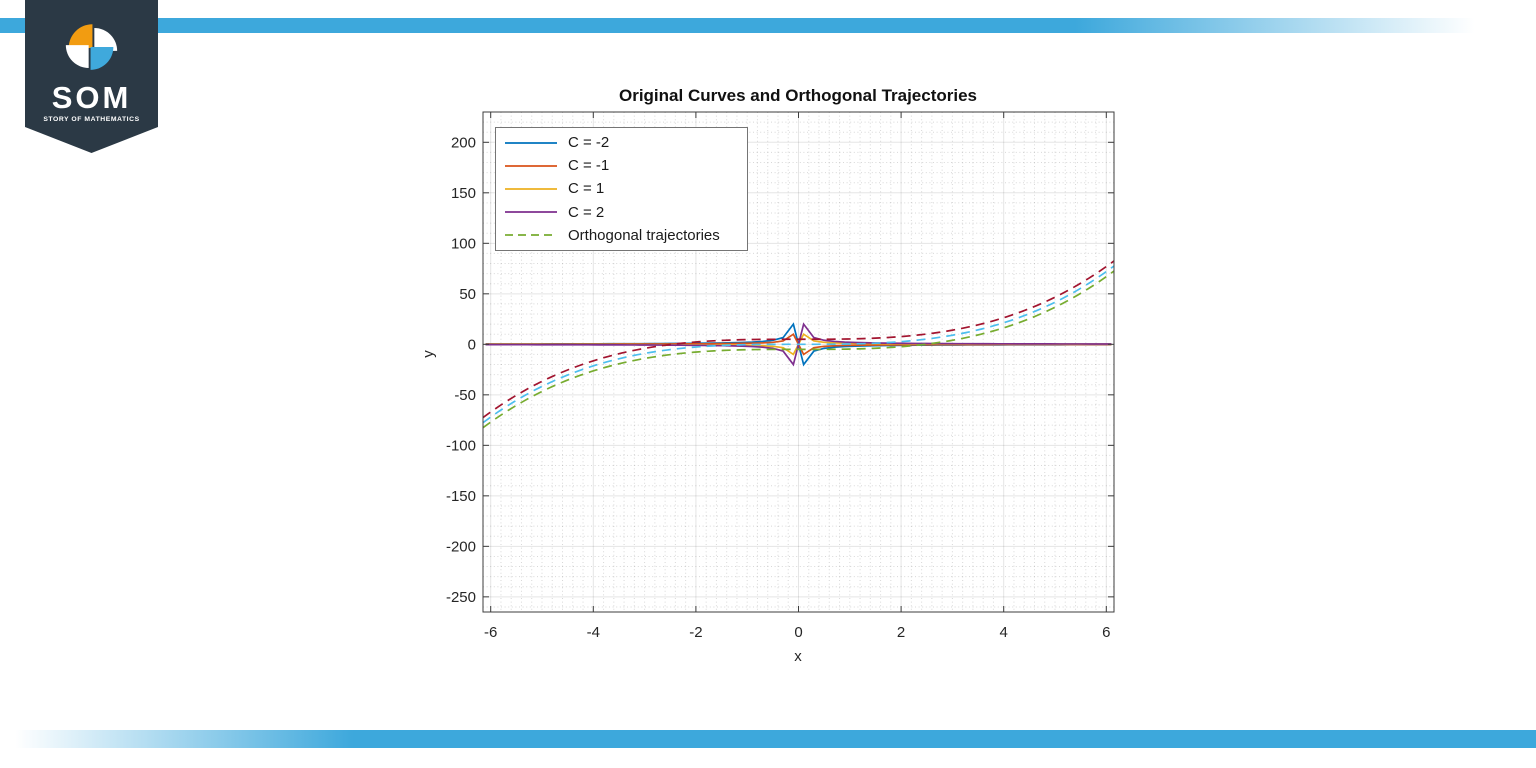  Describe the element at coordinates (472, 344) in the screenshot. I see `y-tick-label: 0` at that location.